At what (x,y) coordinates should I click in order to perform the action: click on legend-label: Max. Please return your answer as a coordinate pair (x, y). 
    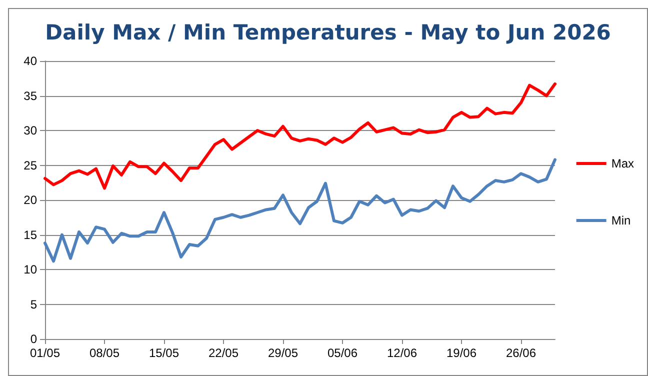
    Looking at the image, I should click on (622, 163).